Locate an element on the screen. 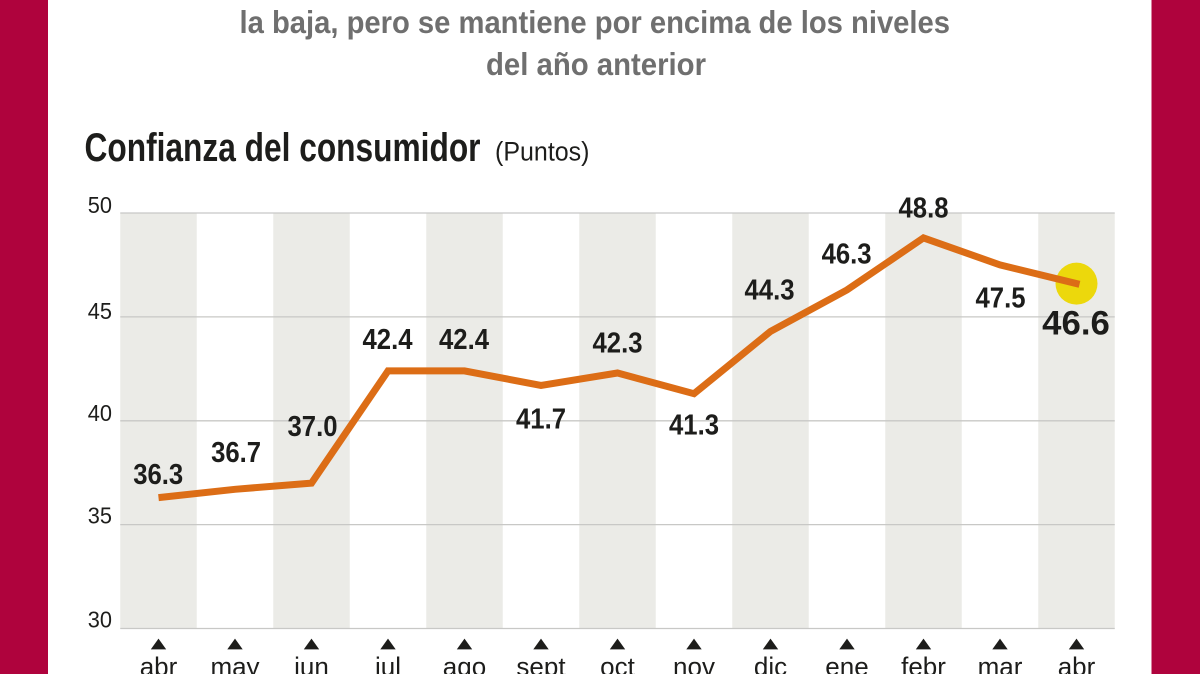 The image size is (1200, 679). svg-text: (Puntos) is located at coordinates (542, 152).